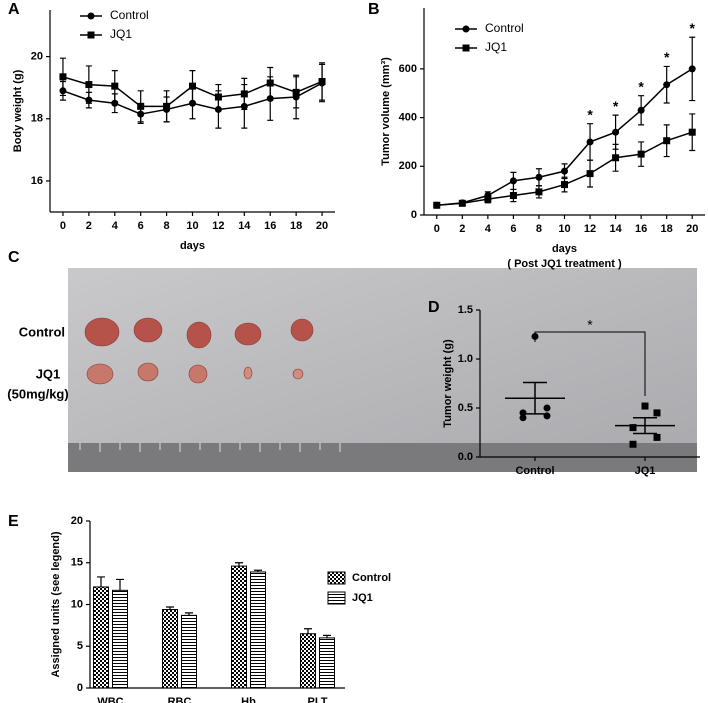  I want to click on y-tick-label: 16, so click(37, 181).